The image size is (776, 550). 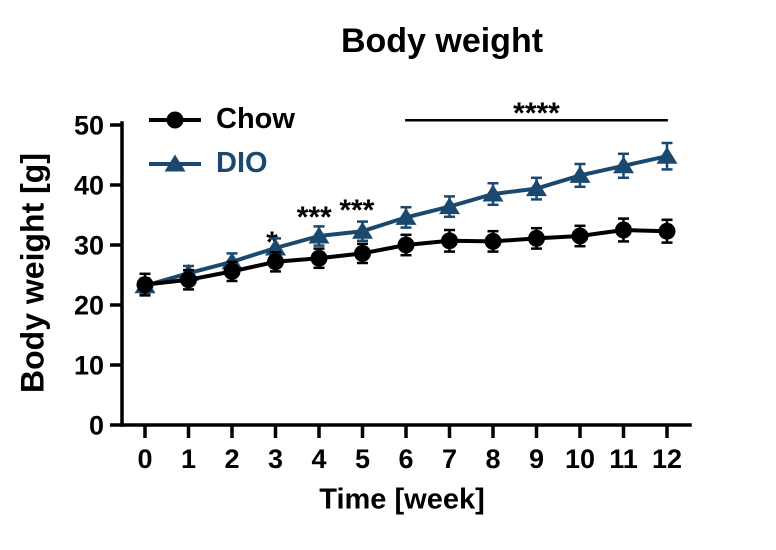 What do you see at coordinates (318, 459) in the screenshot?
I see `x-tick-label: 4` at bounding box center [318, 459].